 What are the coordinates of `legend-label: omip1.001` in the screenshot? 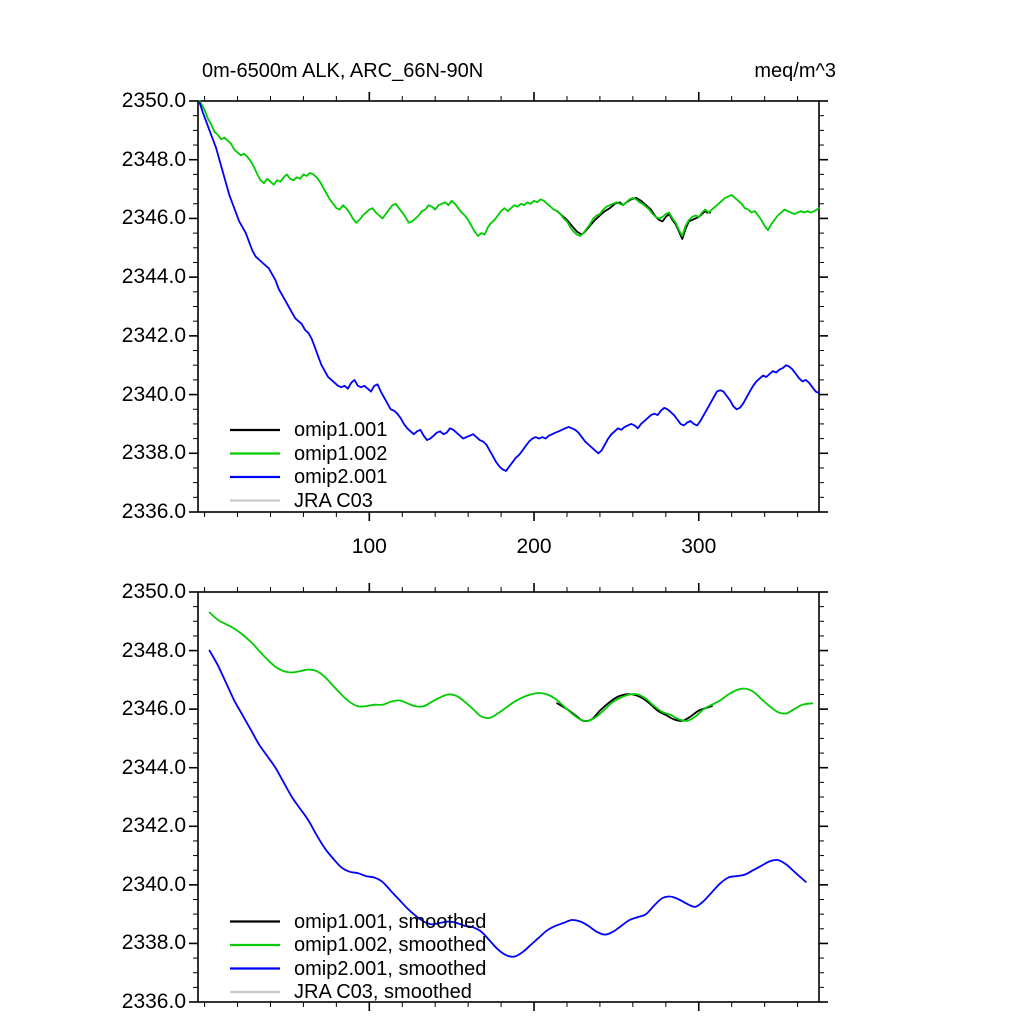 It's located at (341, 430).